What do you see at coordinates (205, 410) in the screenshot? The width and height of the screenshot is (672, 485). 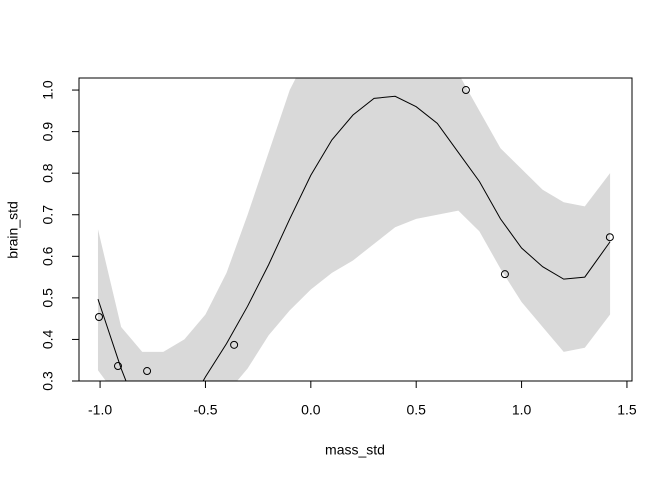 I see `x-tick-label: -0.5` at bounding box center [205, 410].